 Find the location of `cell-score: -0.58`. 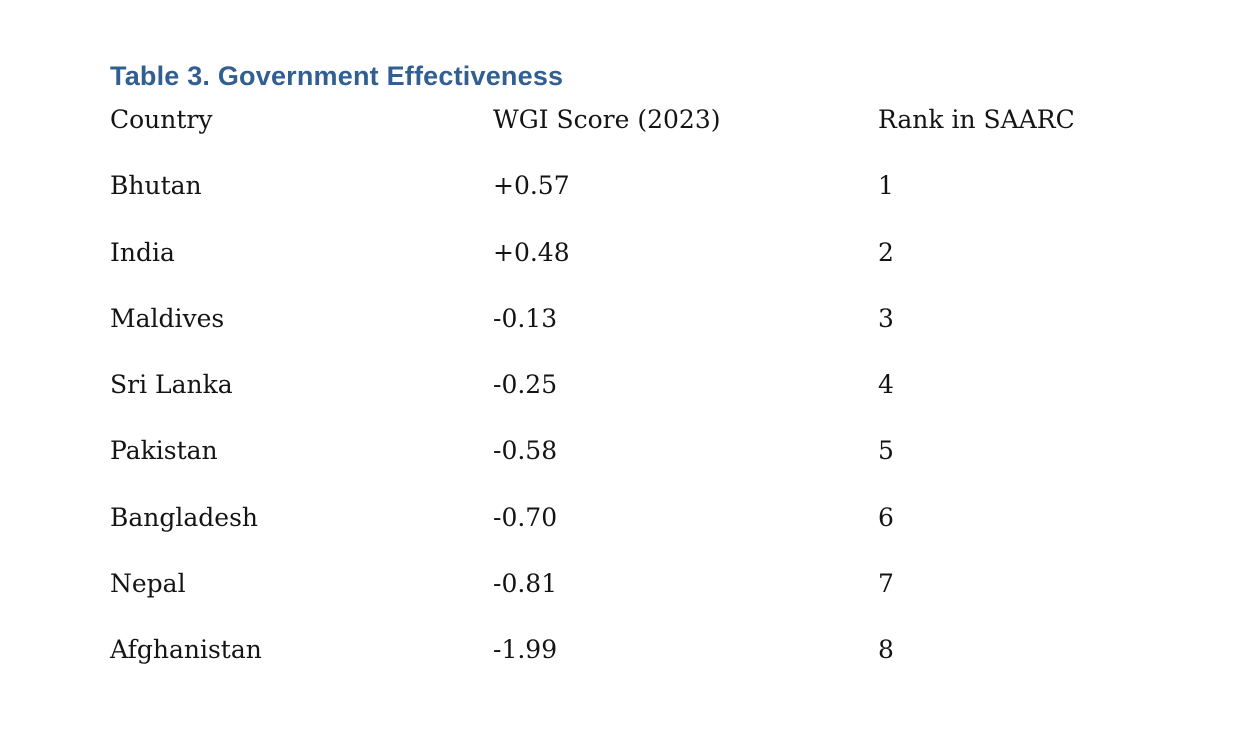

cell-score: -0.58 is located at coordinates (525, 451).